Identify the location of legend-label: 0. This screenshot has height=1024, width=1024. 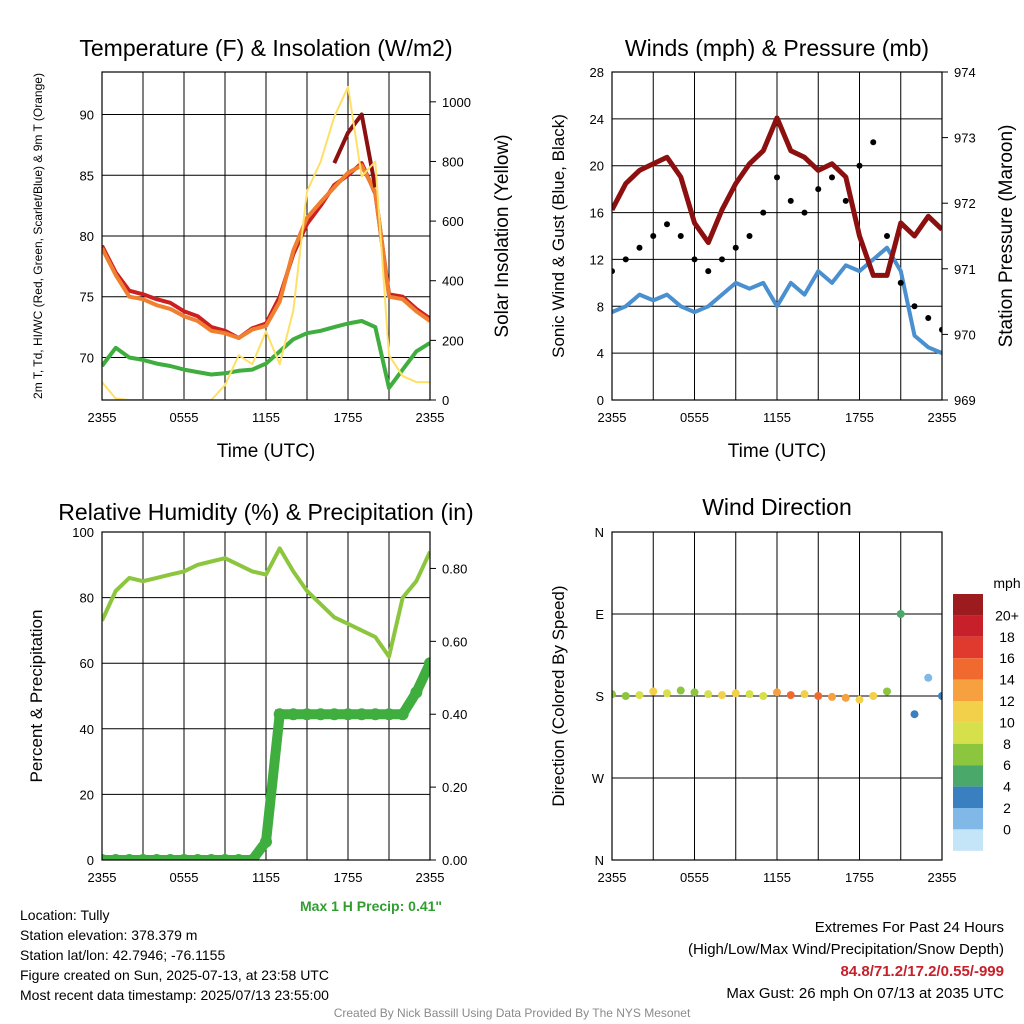
(1007, 829).